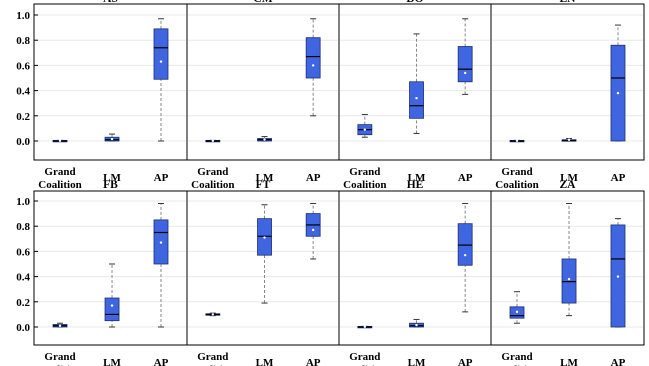 This screenshot has width=649, height=366. I want to click on panel-ft: FTGrandCoalitionLMAP, so click(263, 272).